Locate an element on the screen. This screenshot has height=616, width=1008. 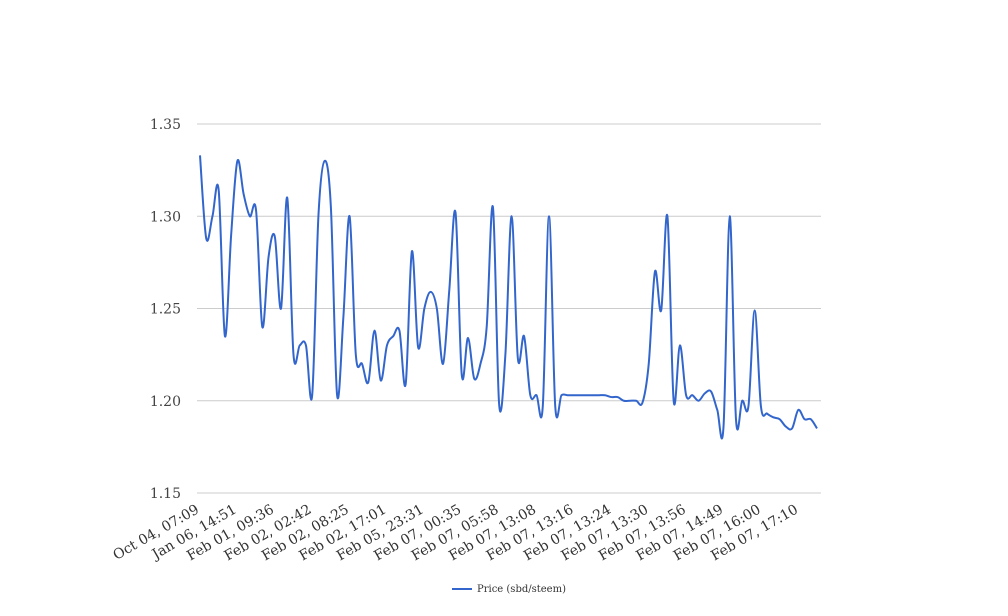
y-axis-tick-labels: 1.15 1.20 1.25 1.30 1.35 is located at coordinates (165, 309).